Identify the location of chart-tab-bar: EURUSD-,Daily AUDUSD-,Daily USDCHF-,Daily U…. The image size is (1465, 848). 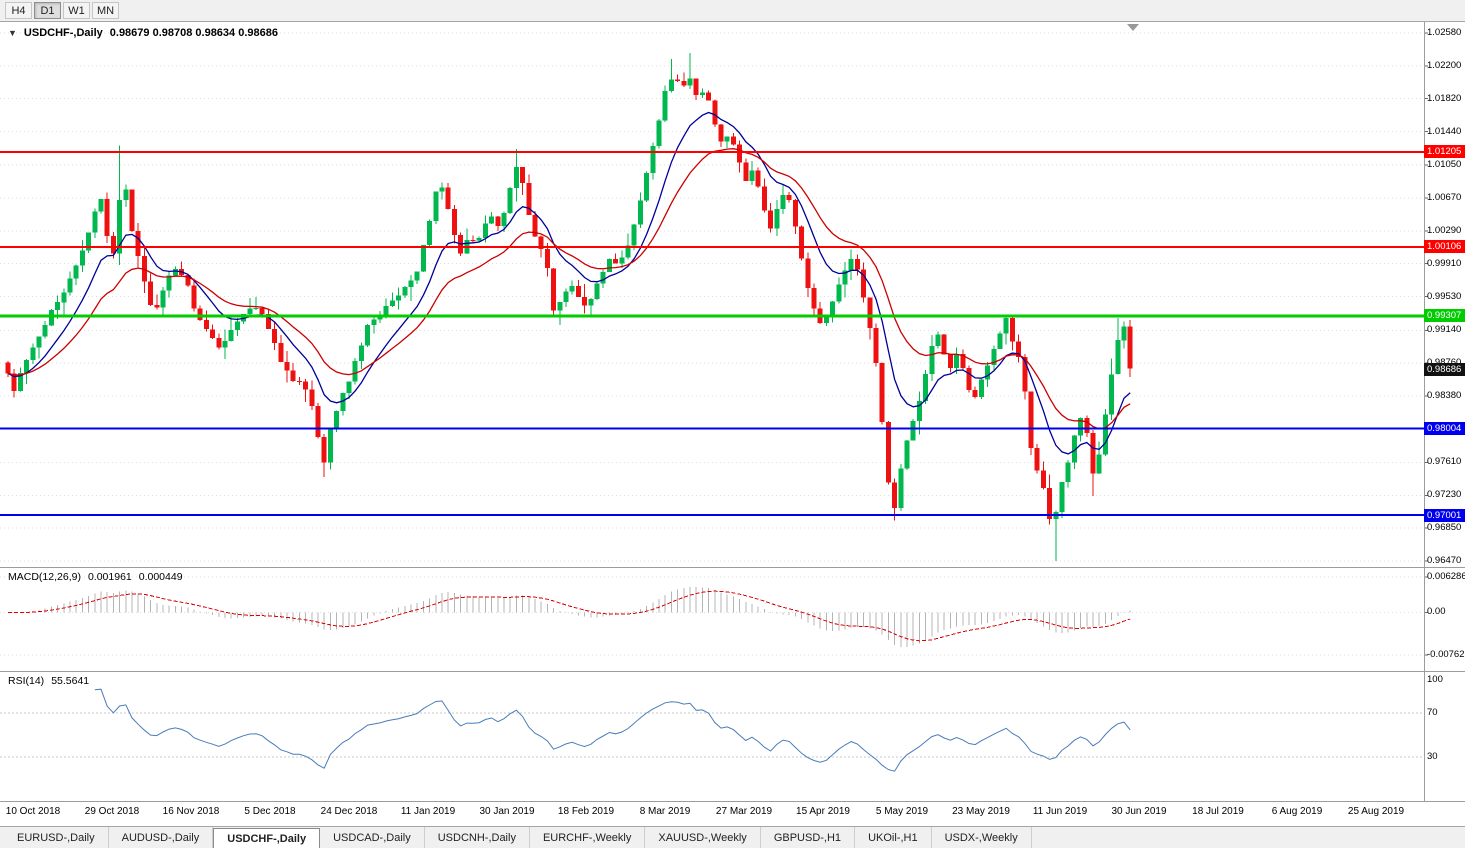
(732, 837).